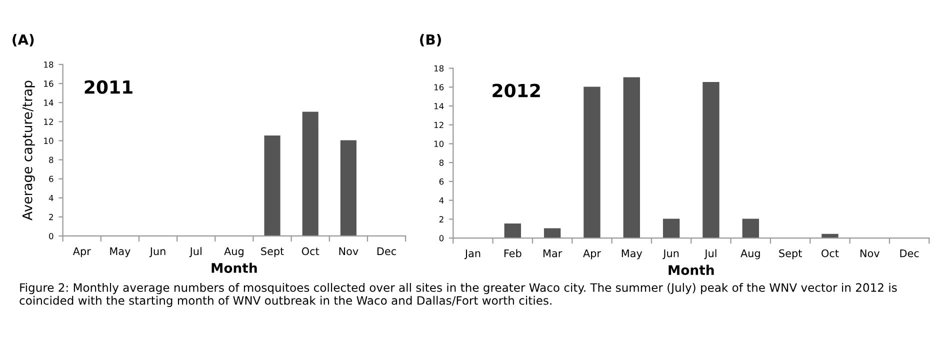  I want to click on annotation: 2012, so click(516, 91).